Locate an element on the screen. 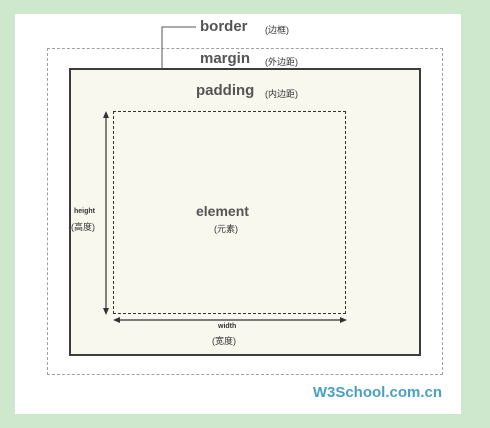  border-callout-line is located at coordinates (178, 47).